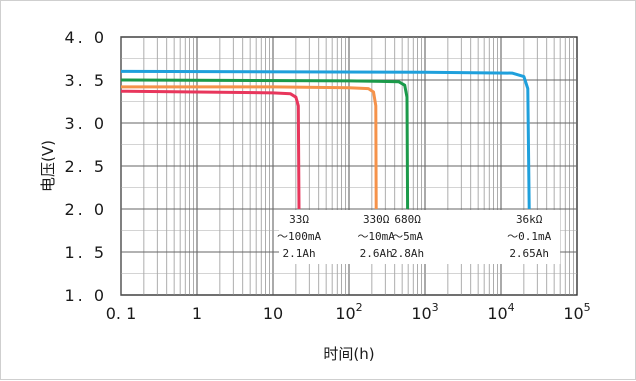 This screenshot has width=636, height=381. What do you see at coordinates (407, 219) in the screenshot?
I see `series-annotation-3-line-1: 680Ω` at bounding box center [407, 219].